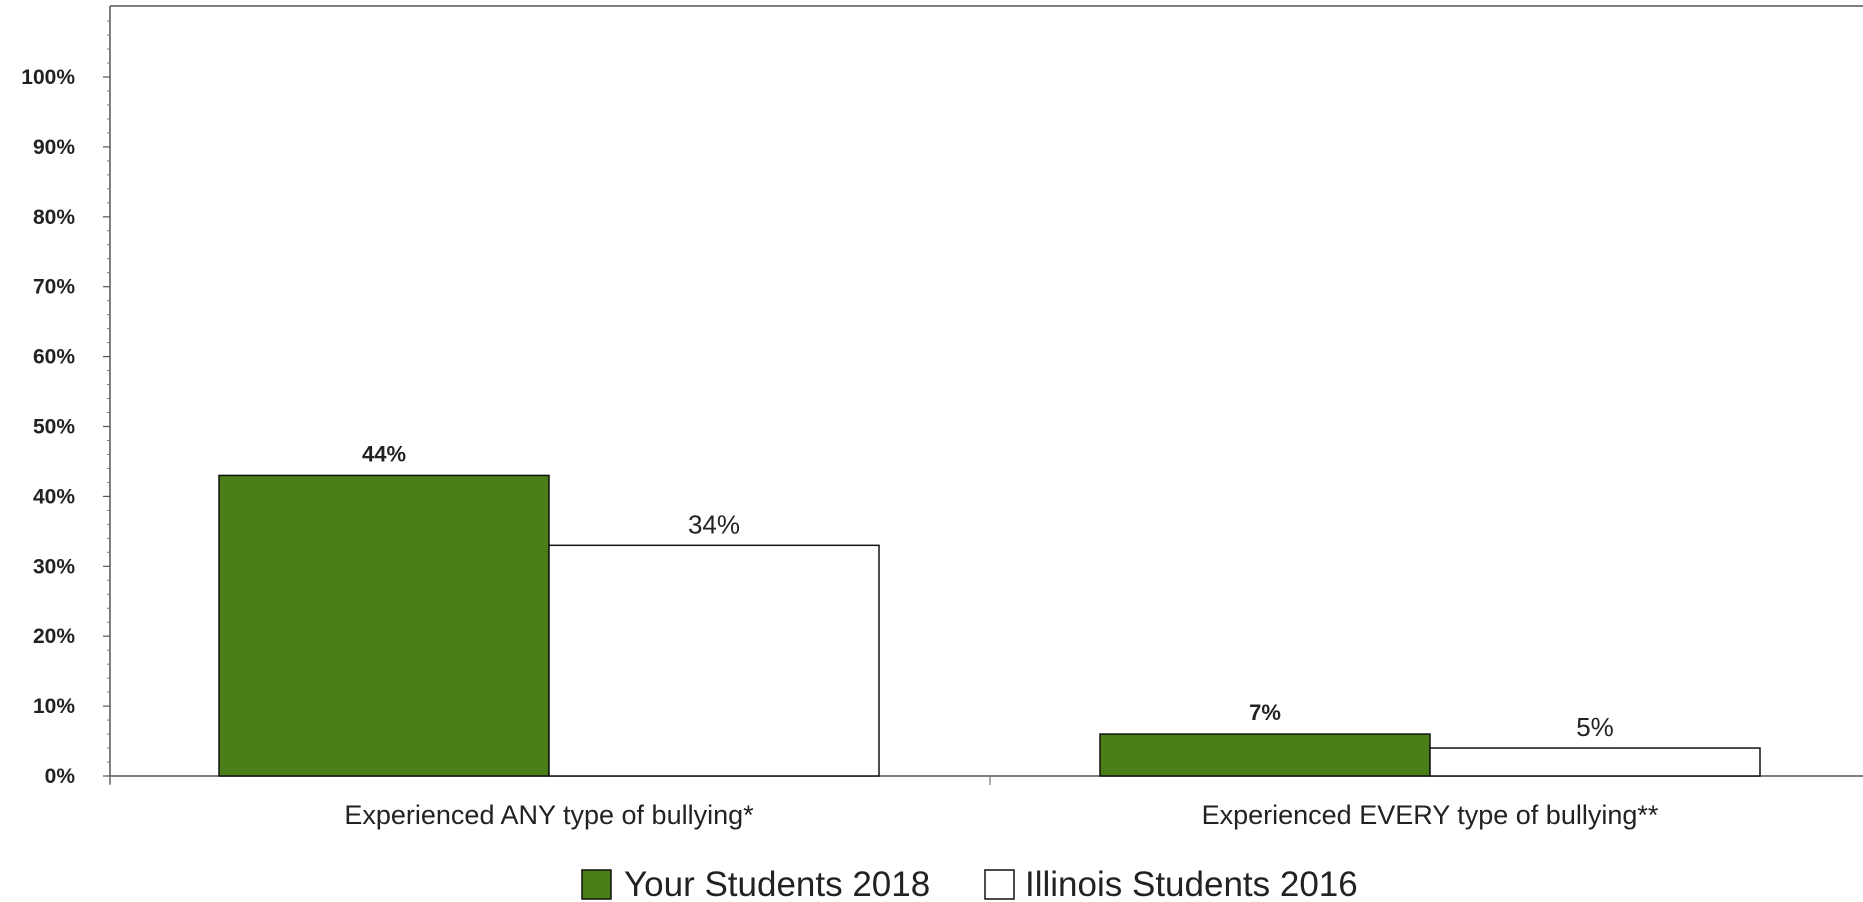  What do you see at coordinates (1191, 883) in the screenshot?
I see `legend-label: Illinois Students 2016` at bounding box center [1191, 883].